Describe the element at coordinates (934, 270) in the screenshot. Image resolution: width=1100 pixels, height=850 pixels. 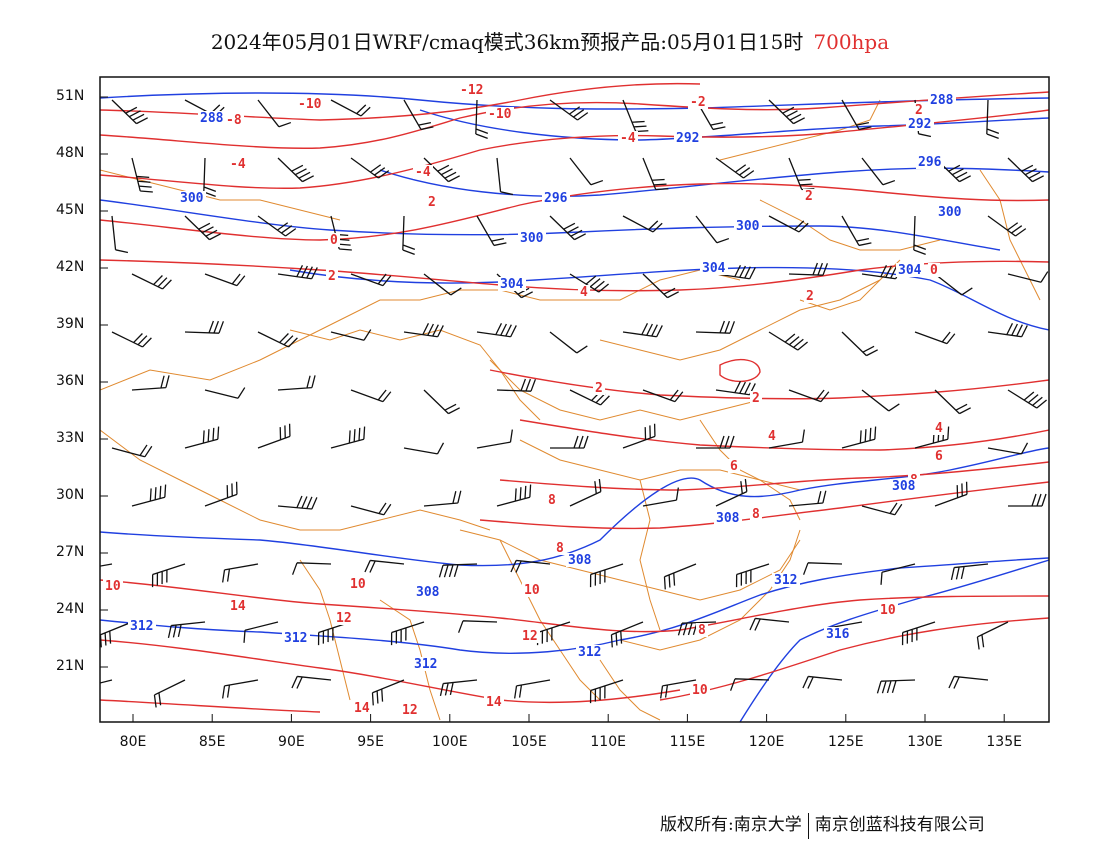
I see `temperature-label: 0` at that location.